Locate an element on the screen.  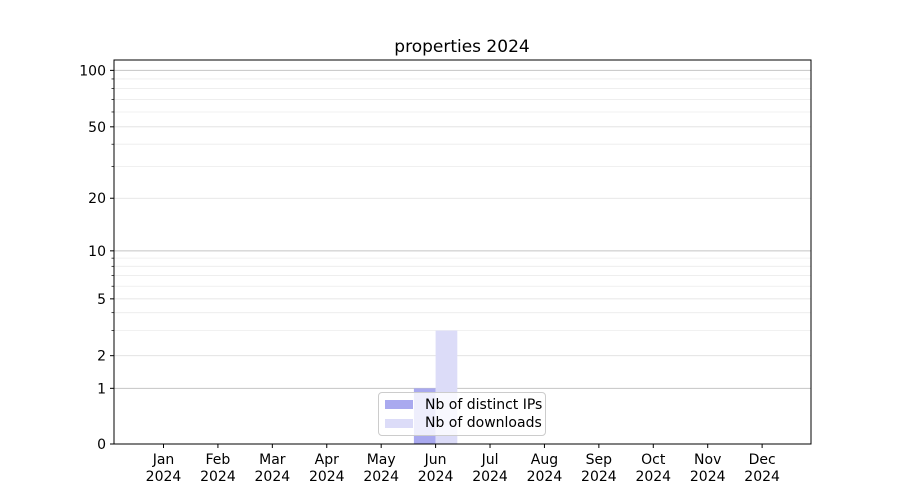
x-tick-label-month: Sep is located at coordinates (599, 460).